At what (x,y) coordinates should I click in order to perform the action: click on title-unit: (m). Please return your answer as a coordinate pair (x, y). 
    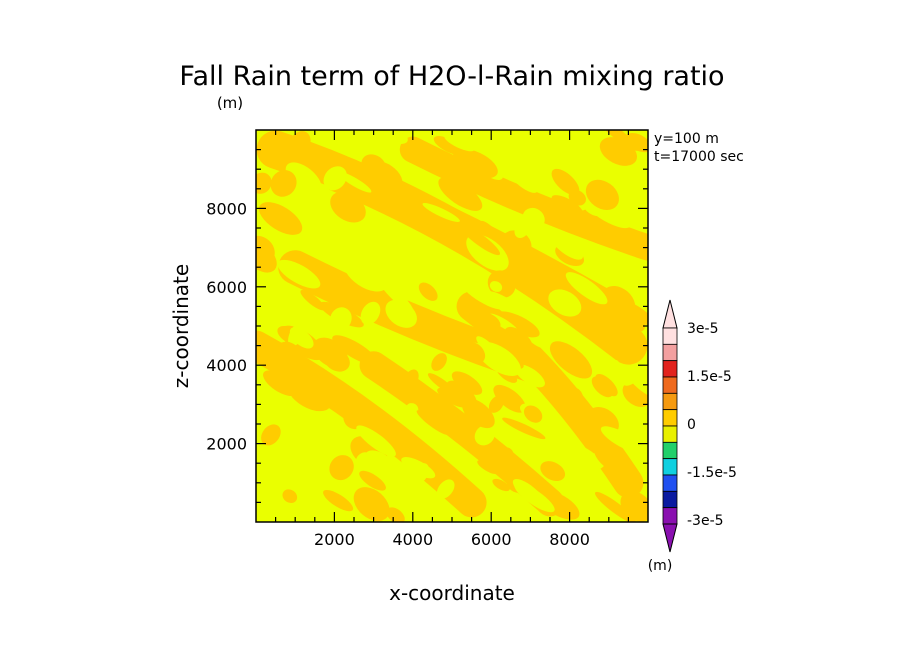
    Looking at the image, I should click on (230, 103).